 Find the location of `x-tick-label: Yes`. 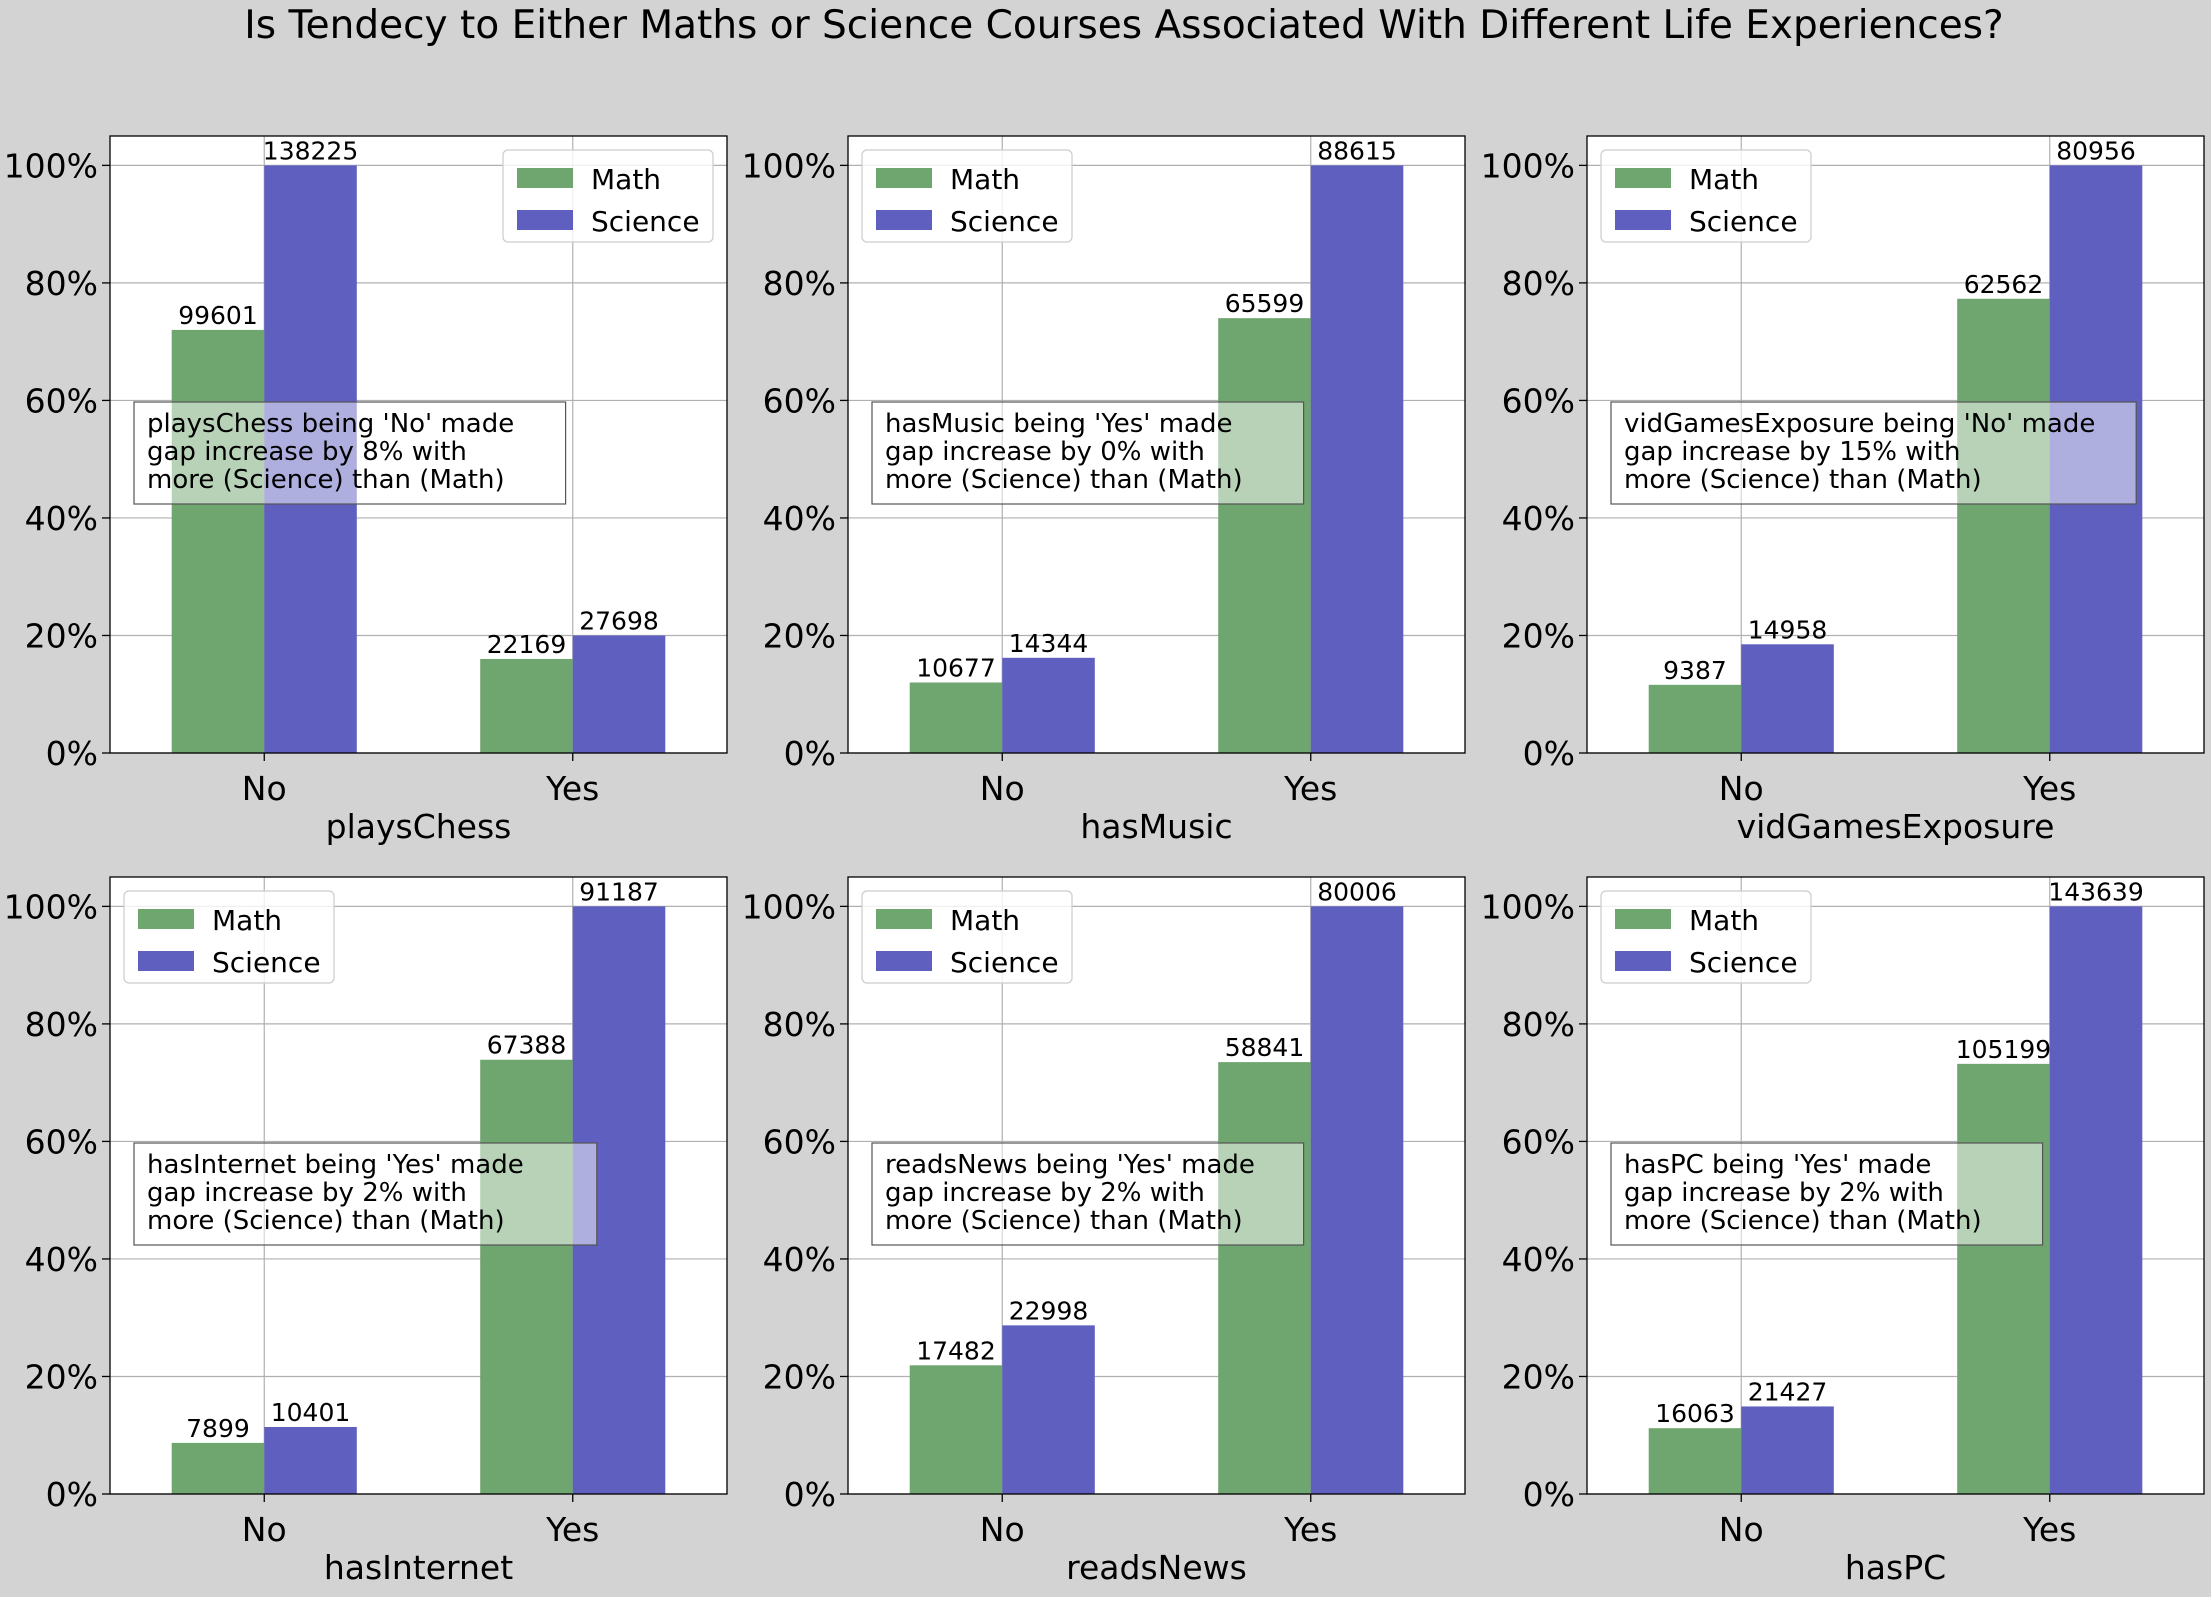

x-tick-label: Yes is located at coordinates (572, 1529).